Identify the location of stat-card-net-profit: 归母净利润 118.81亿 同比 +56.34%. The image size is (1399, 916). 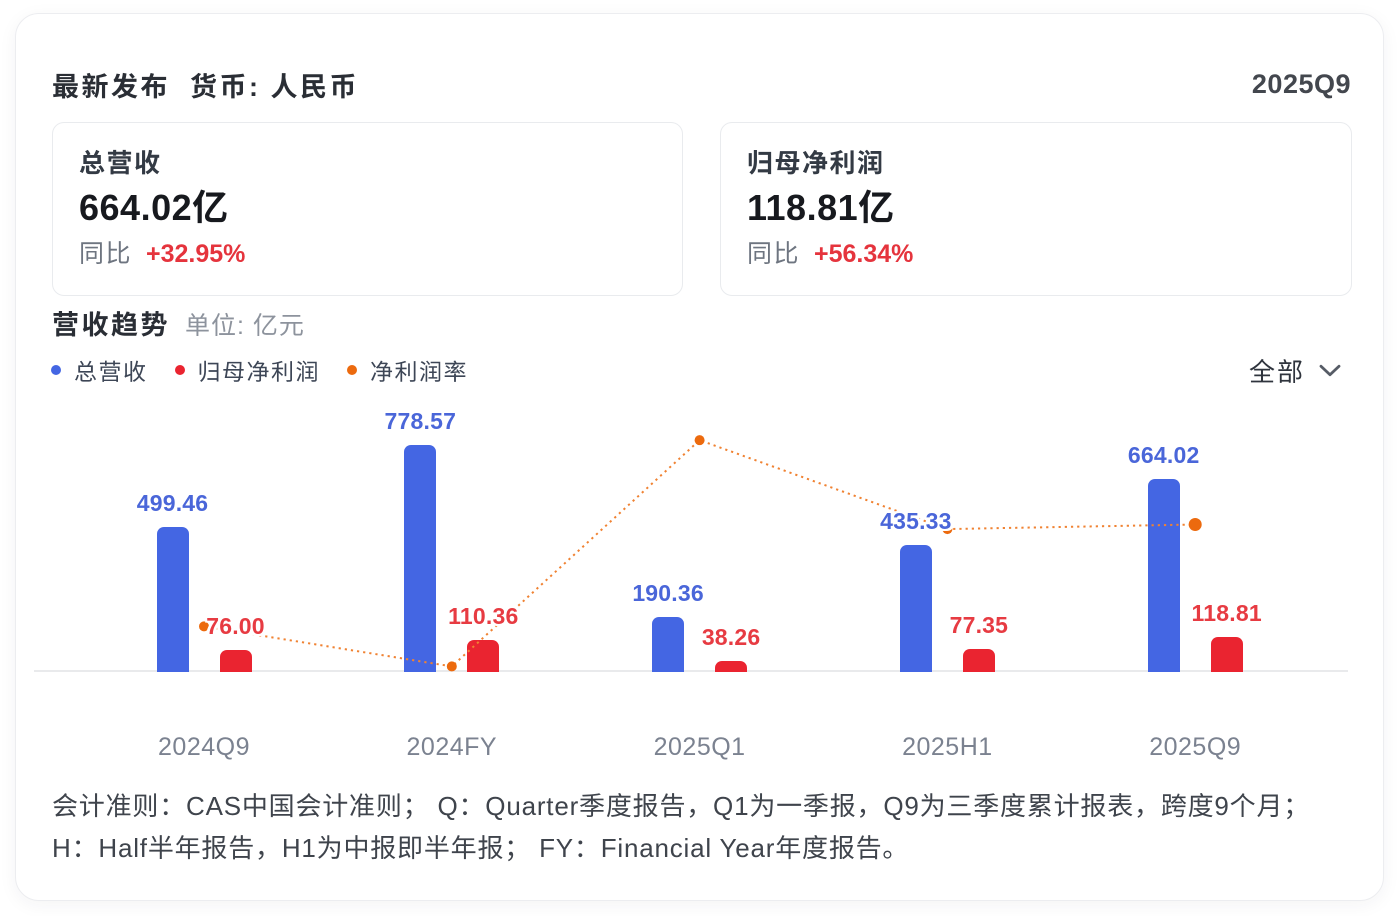
(1036, 209).